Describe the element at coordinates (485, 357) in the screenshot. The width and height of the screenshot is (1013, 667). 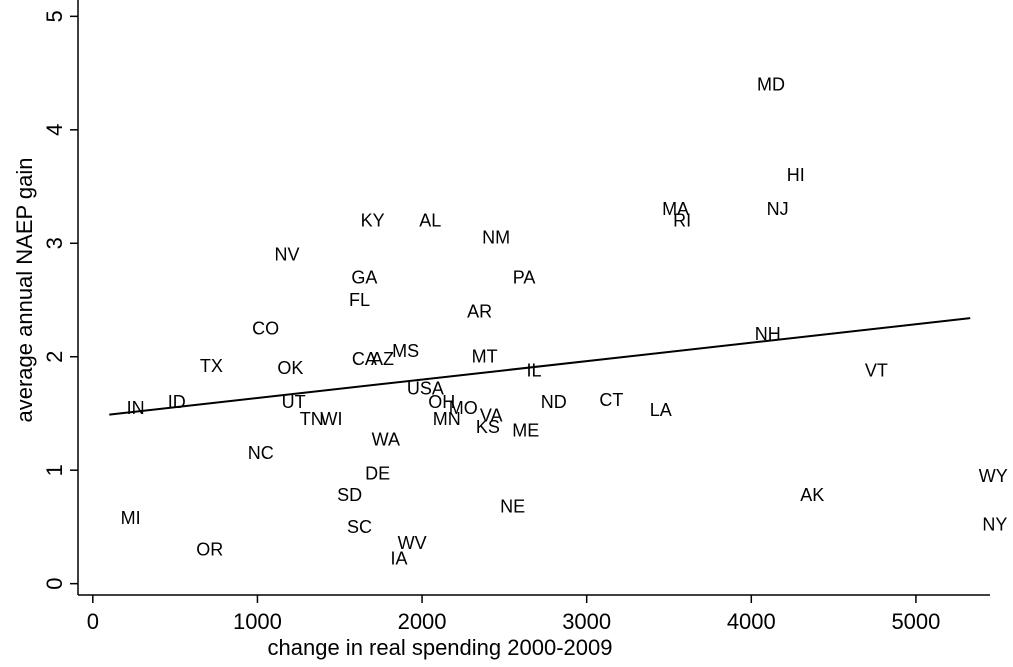
I see `point-label-mt: MT` at that location.